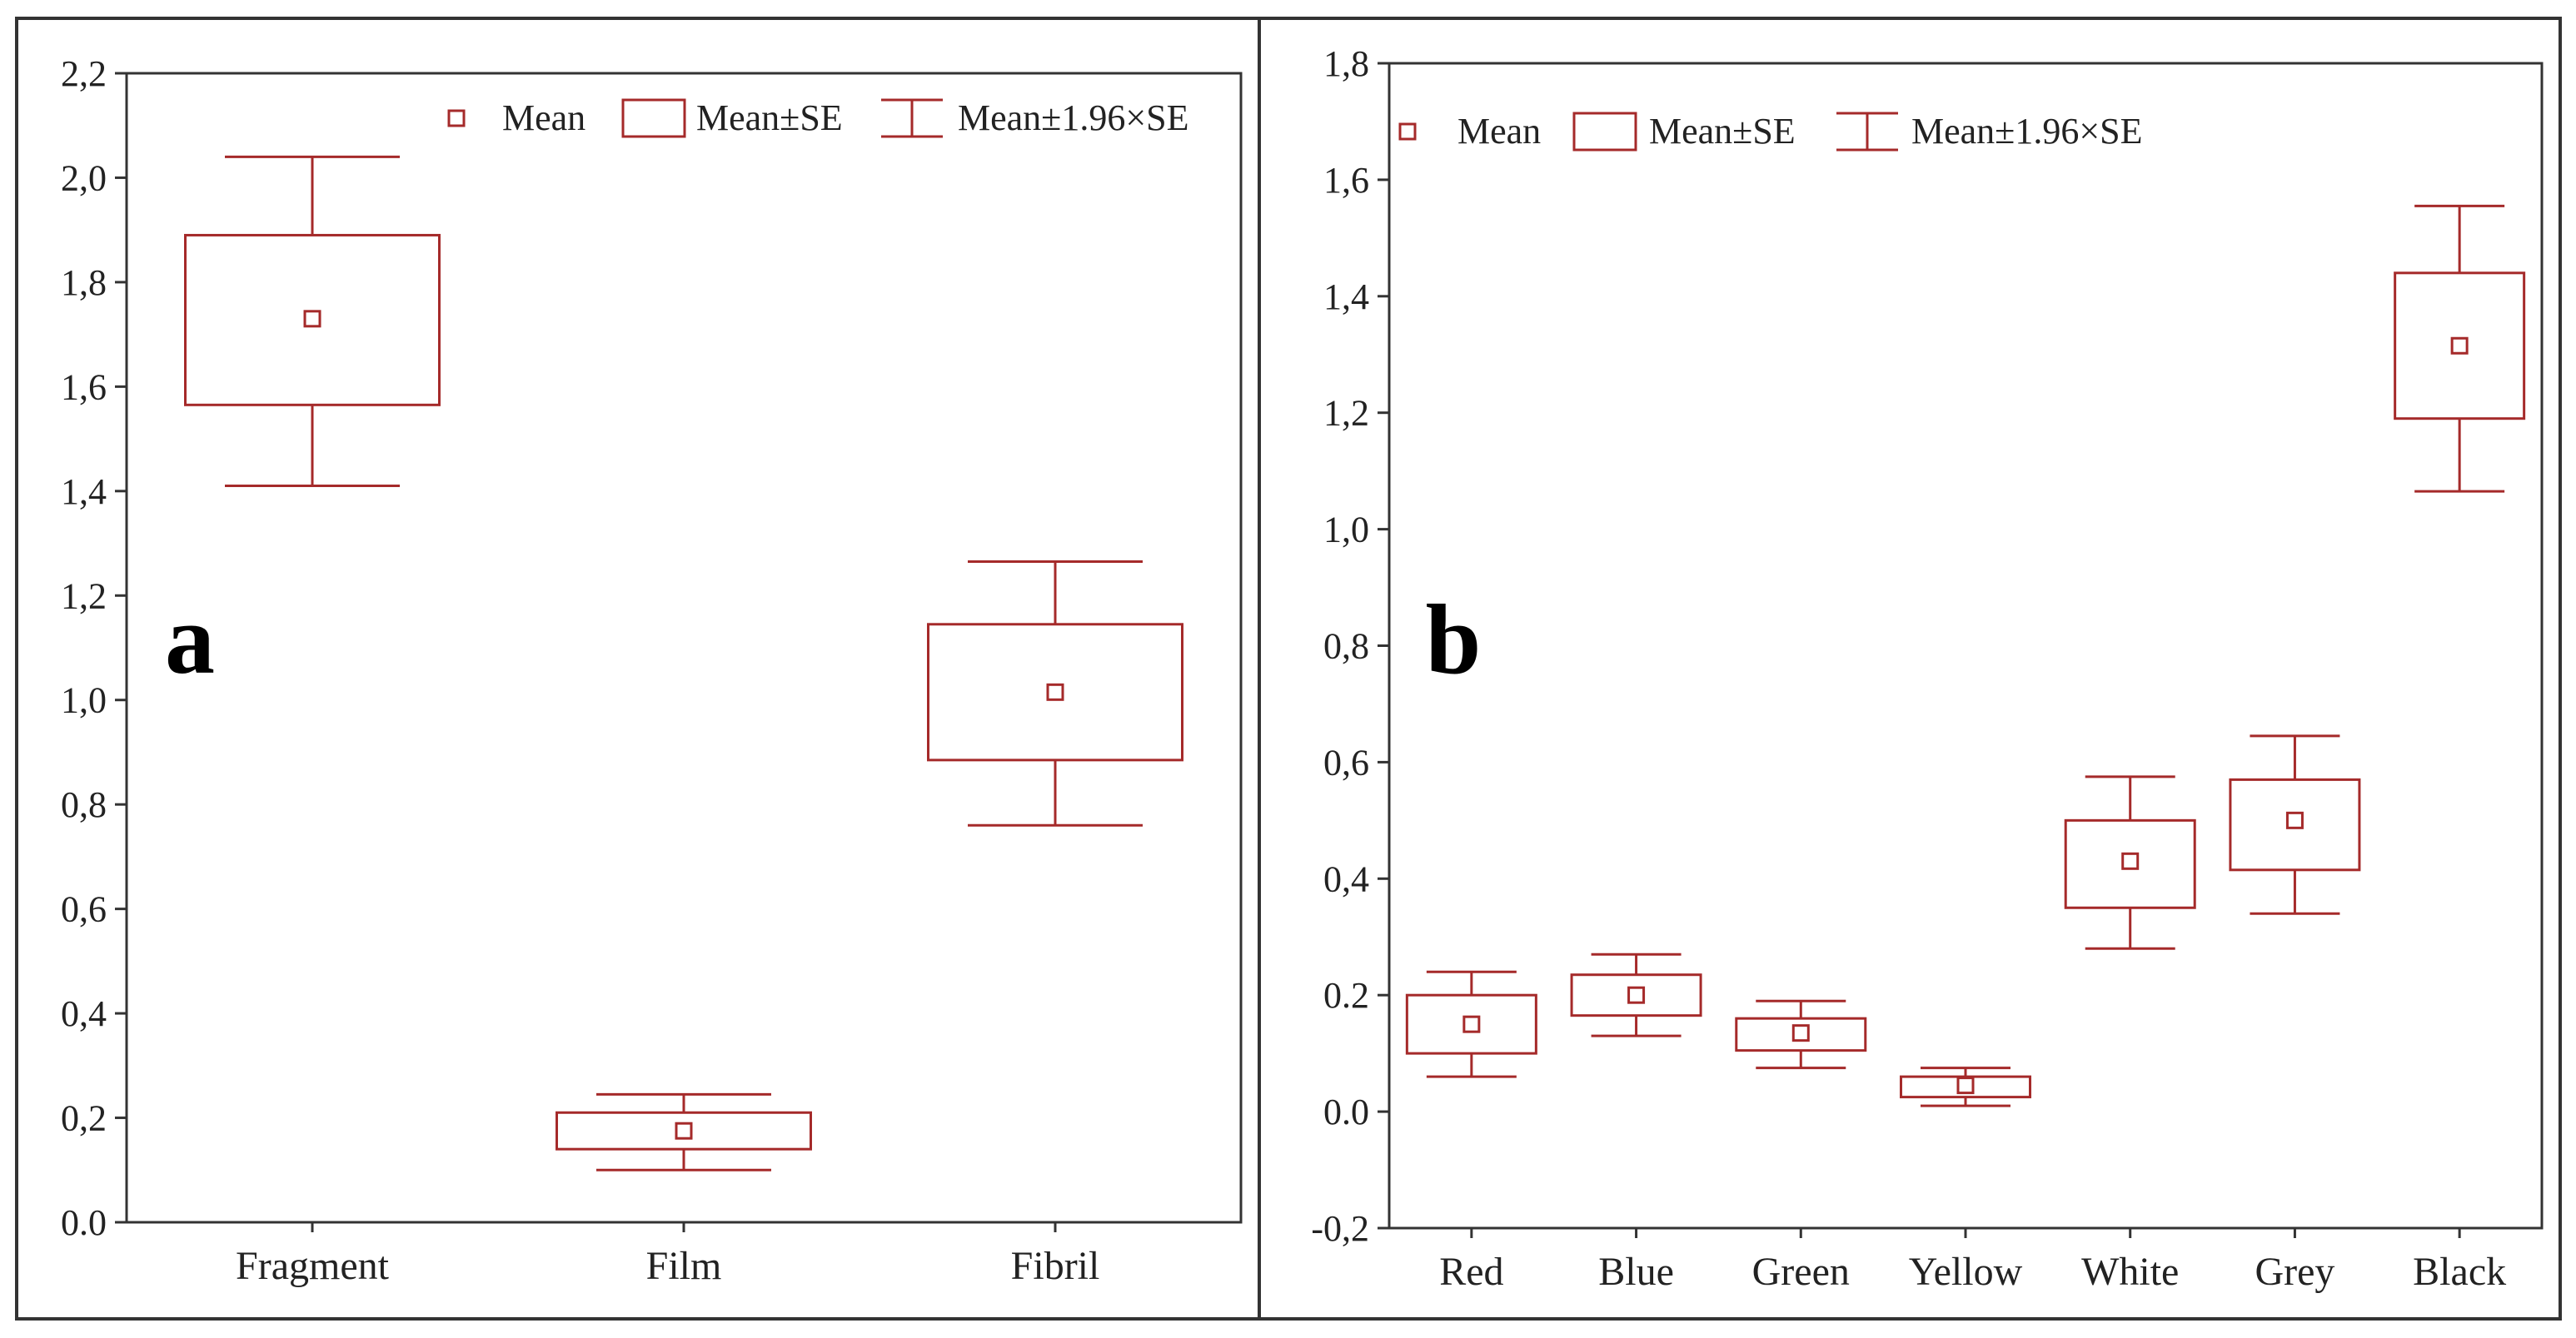  I want to click on x-tick-label: Blue, so click(1636, 1272).